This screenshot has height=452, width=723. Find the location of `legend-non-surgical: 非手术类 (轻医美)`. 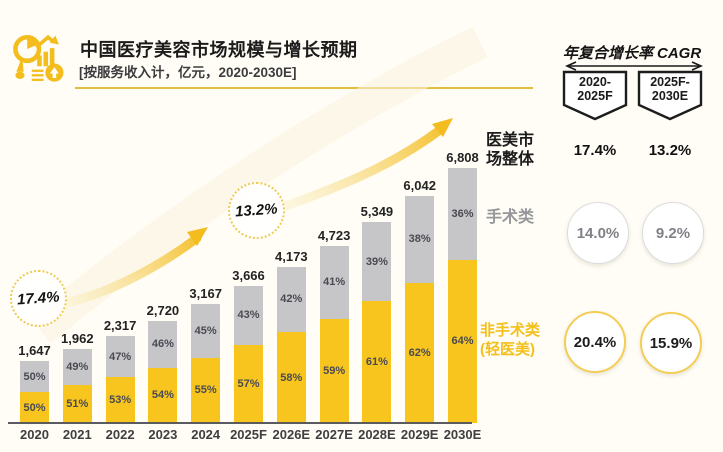

legend-non-surgical: 非手术类 (轻医美) is located at coordinates (510, 340).